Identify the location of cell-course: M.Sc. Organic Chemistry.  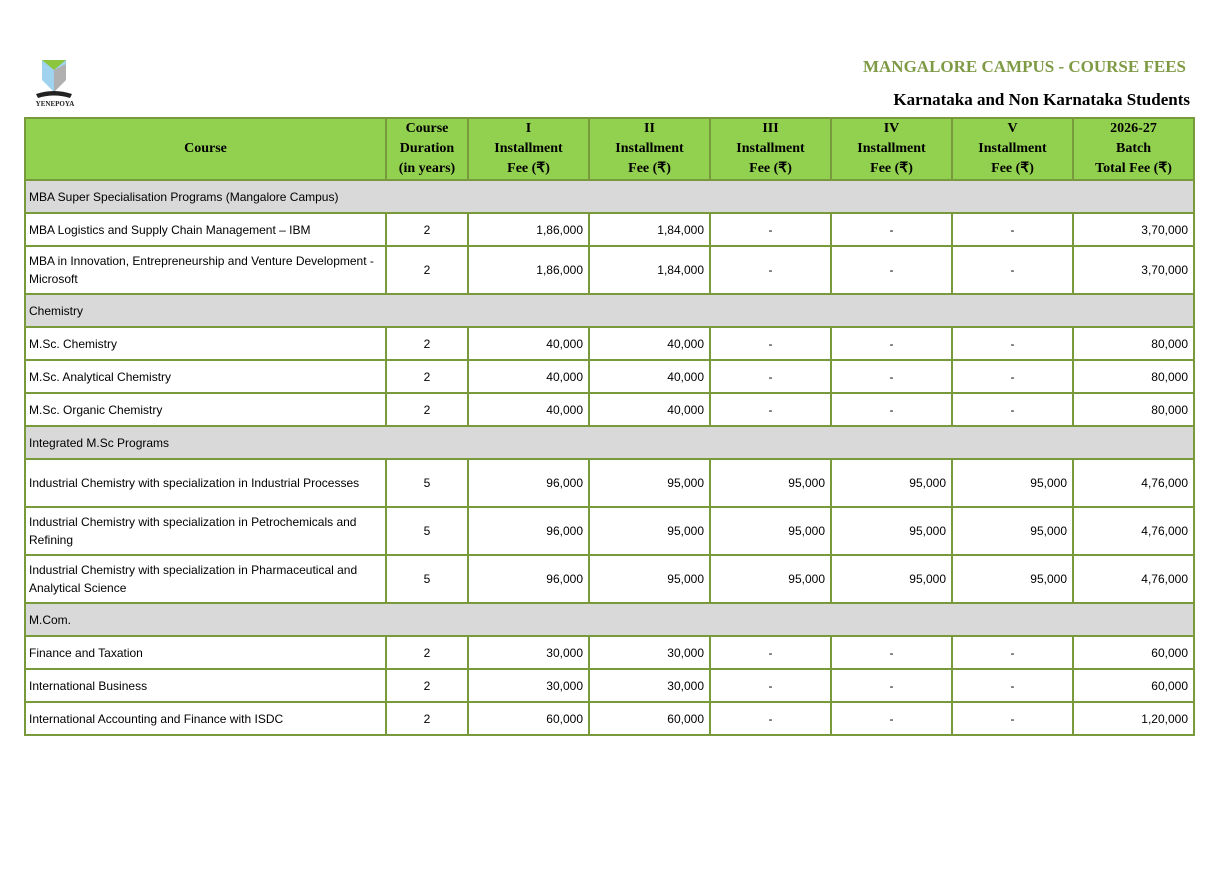
(205, 409).